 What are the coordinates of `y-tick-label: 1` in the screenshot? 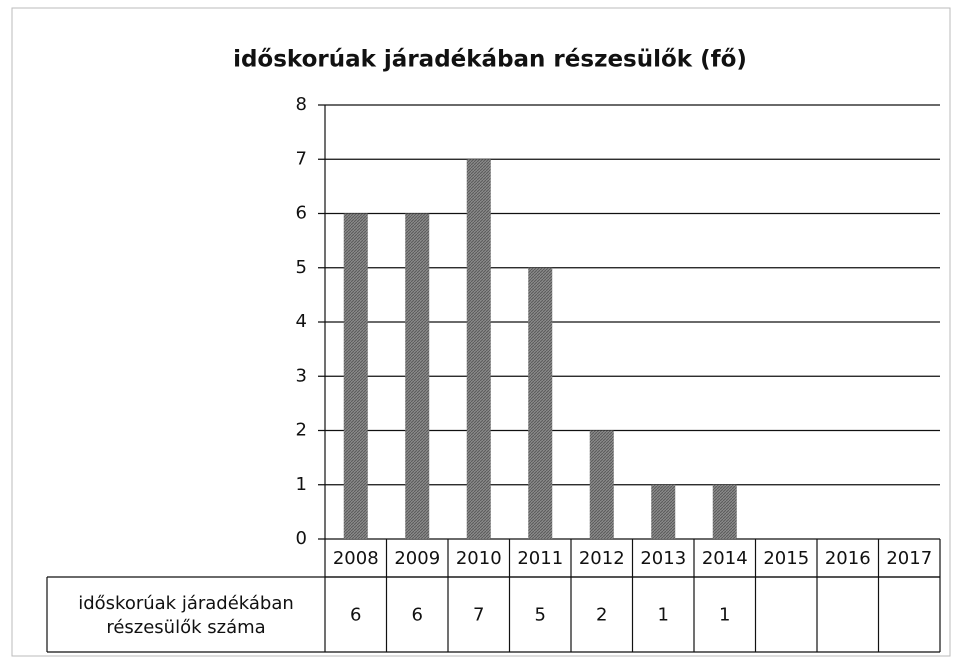 It's located at (301, 484).